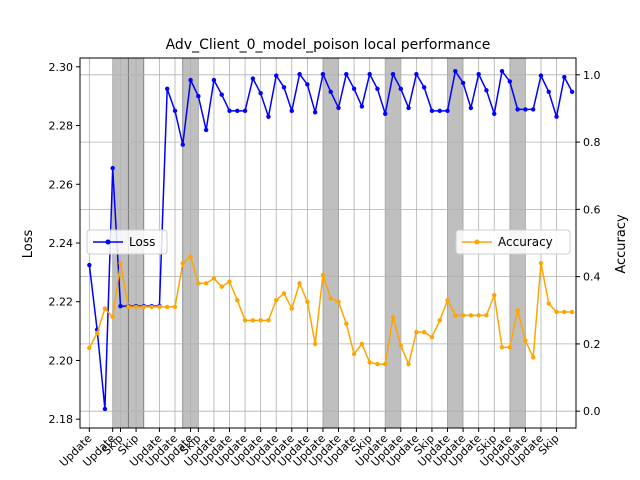 The width and height of the screenshot is (640, 480). What do you see at coordinates (592, 344) in the screenshot?
I see `y2-tick-label: 0.2` at bounding box center [592, 344].